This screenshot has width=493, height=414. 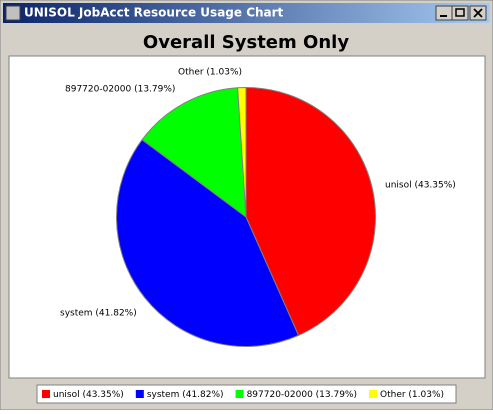 I want to click on slice-label: system (41.82%), so click(x=98, y=314).